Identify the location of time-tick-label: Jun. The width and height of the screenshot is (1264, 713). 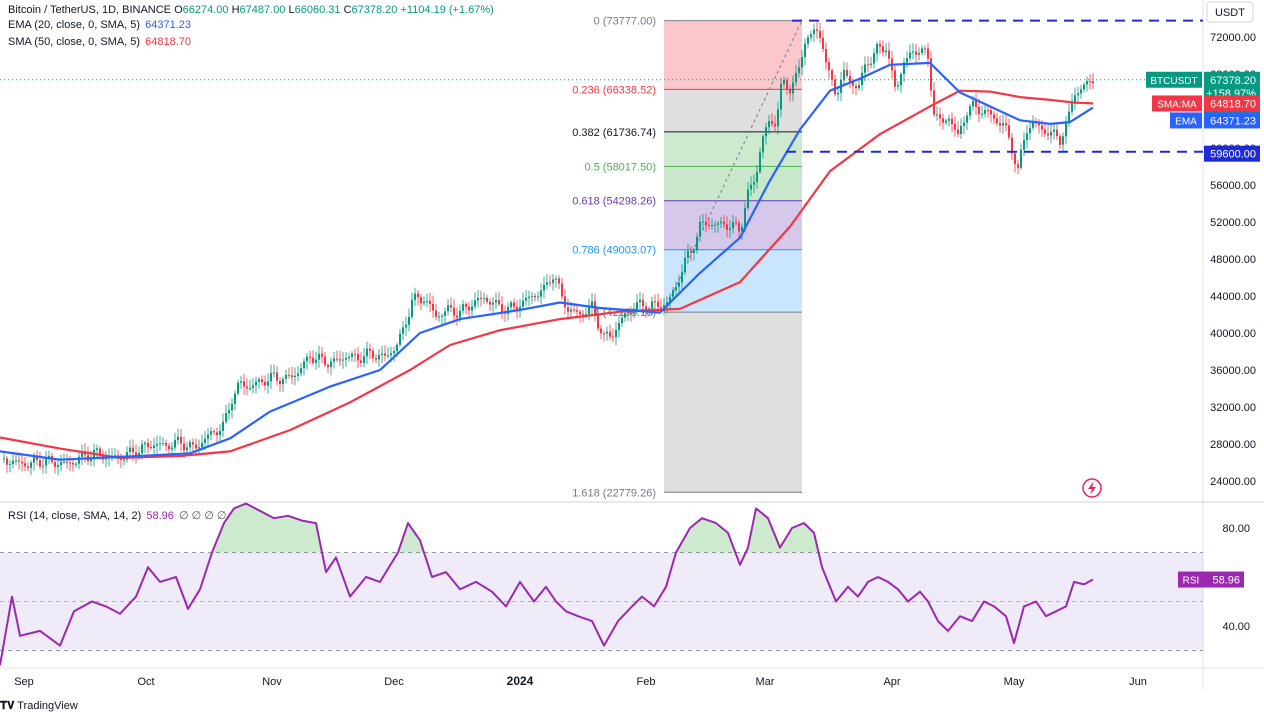
(1138, 682).